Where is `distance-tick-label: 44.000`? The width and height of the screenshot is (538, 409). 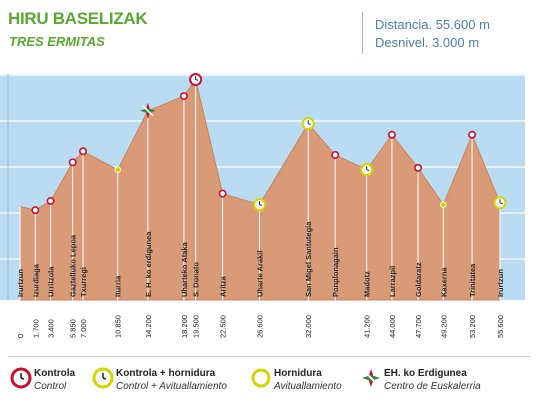
distance-tick-label: 44.000 is located at coordinates (392, 326).